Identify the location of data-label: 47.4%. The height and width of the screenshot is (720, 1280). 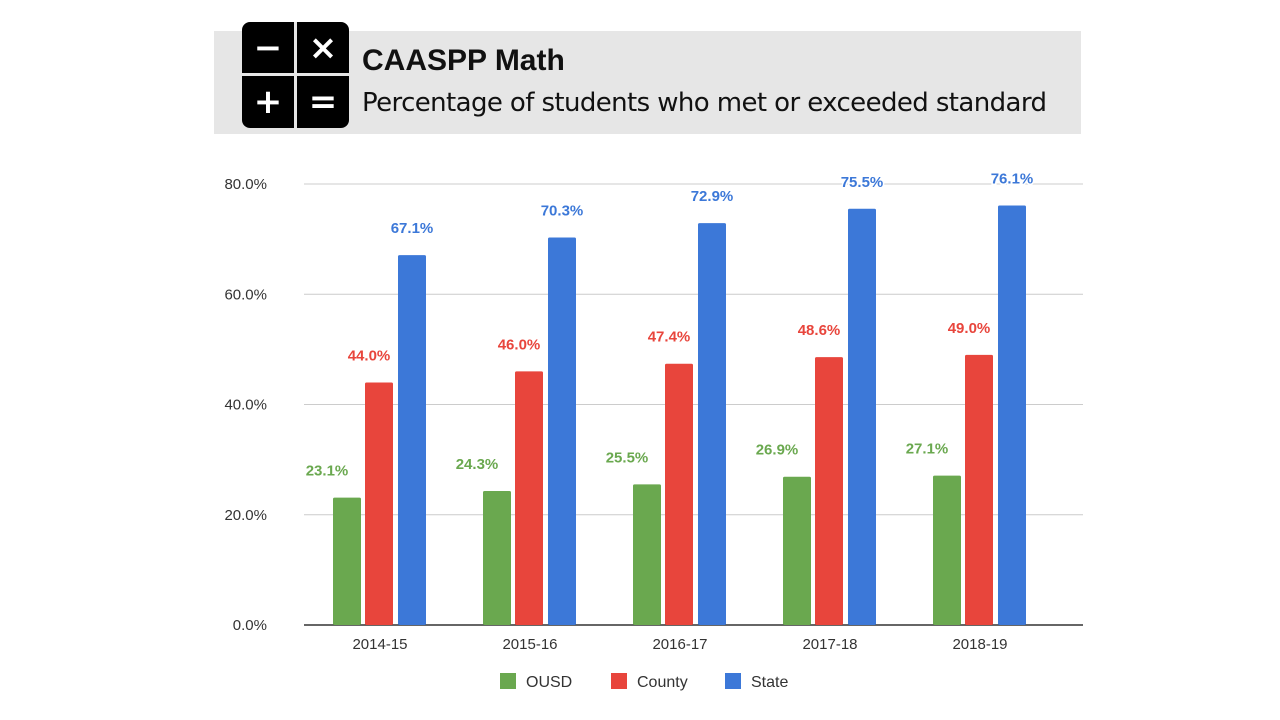
(669, 337).